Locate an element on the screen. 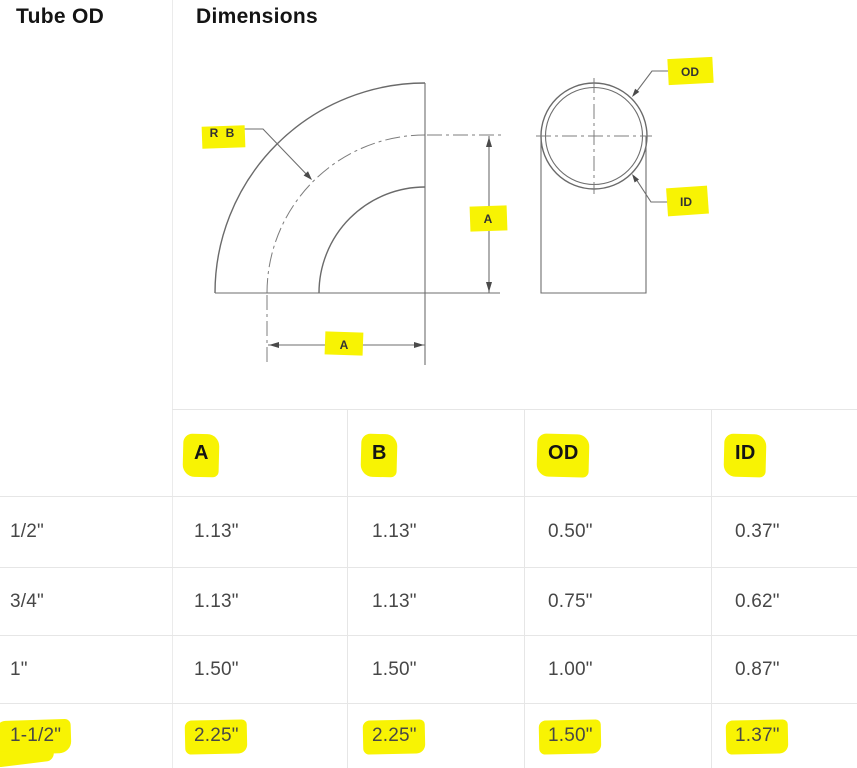 This screenshot has width=857, height=768. cell-a: 2.25" is located at coordinates (259, 736).